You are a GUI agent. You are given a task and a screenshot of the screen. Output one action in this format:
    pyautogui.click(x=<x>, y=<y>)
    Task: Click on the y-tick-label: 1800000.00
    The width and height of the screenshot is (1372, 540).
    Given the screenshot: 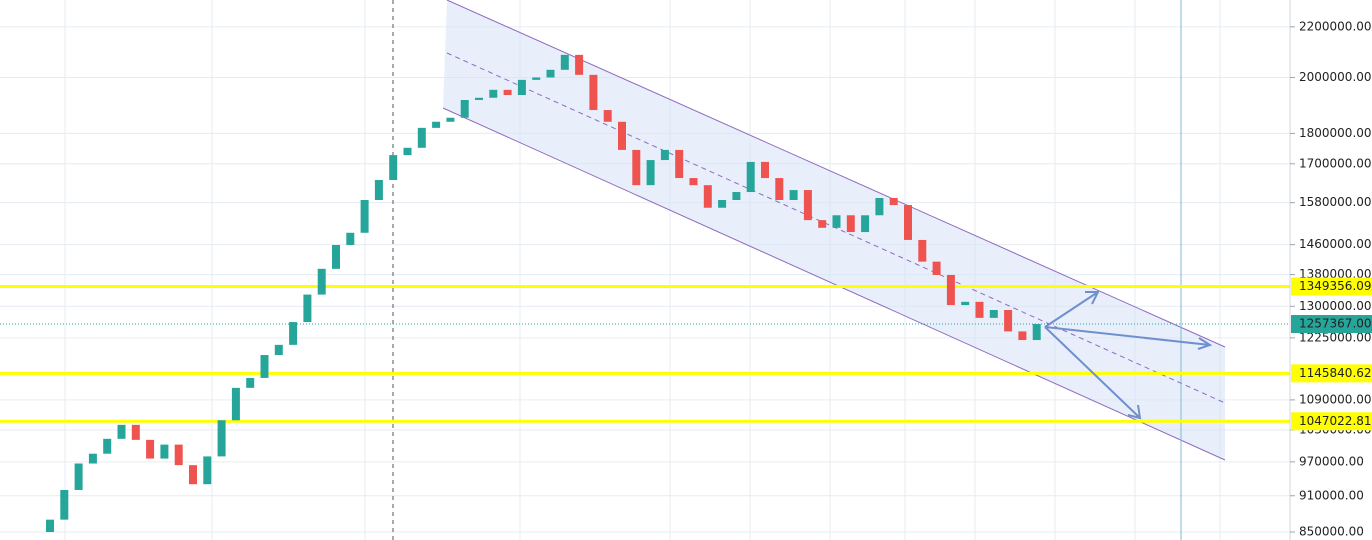 What is the action you would take?
    pyautogui.click(x=1335, y=133)
    